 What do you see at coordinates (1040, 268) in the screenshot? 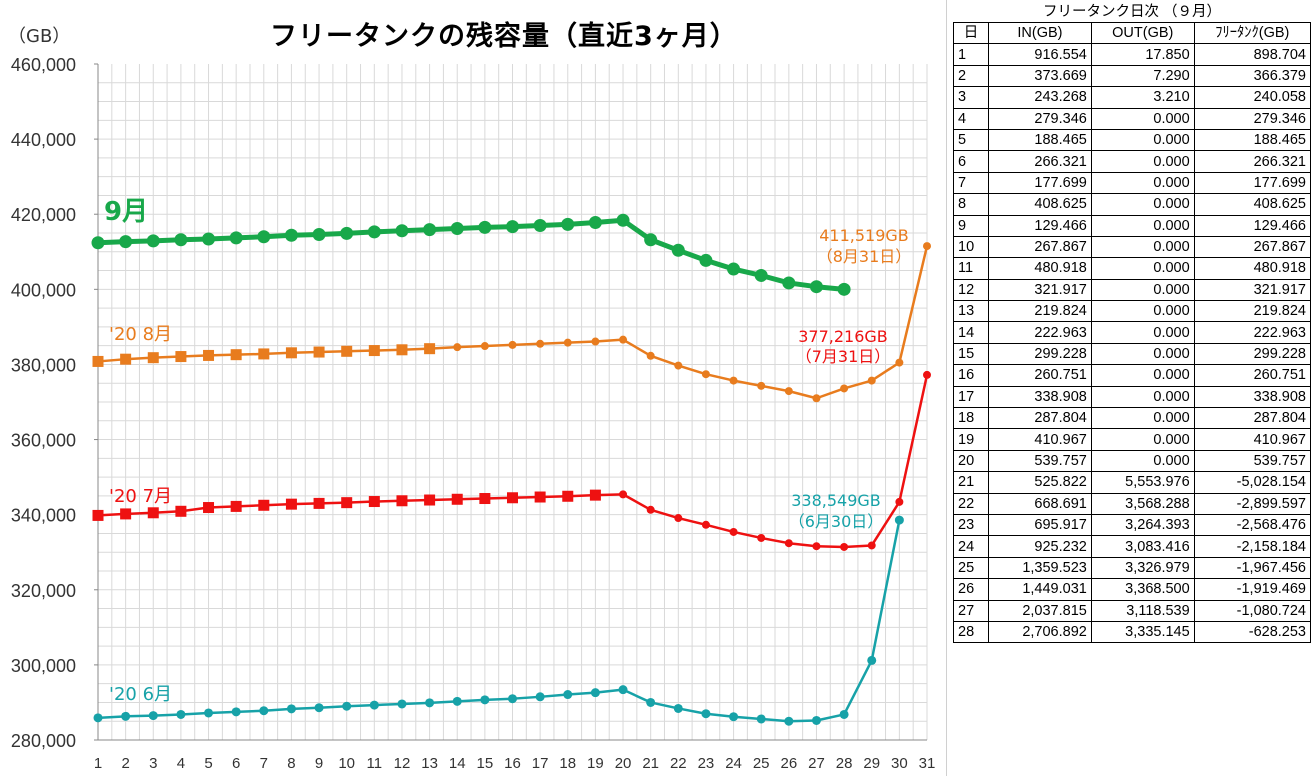
I see `cell-in: 480.918` at bounding box center [1040, 268].